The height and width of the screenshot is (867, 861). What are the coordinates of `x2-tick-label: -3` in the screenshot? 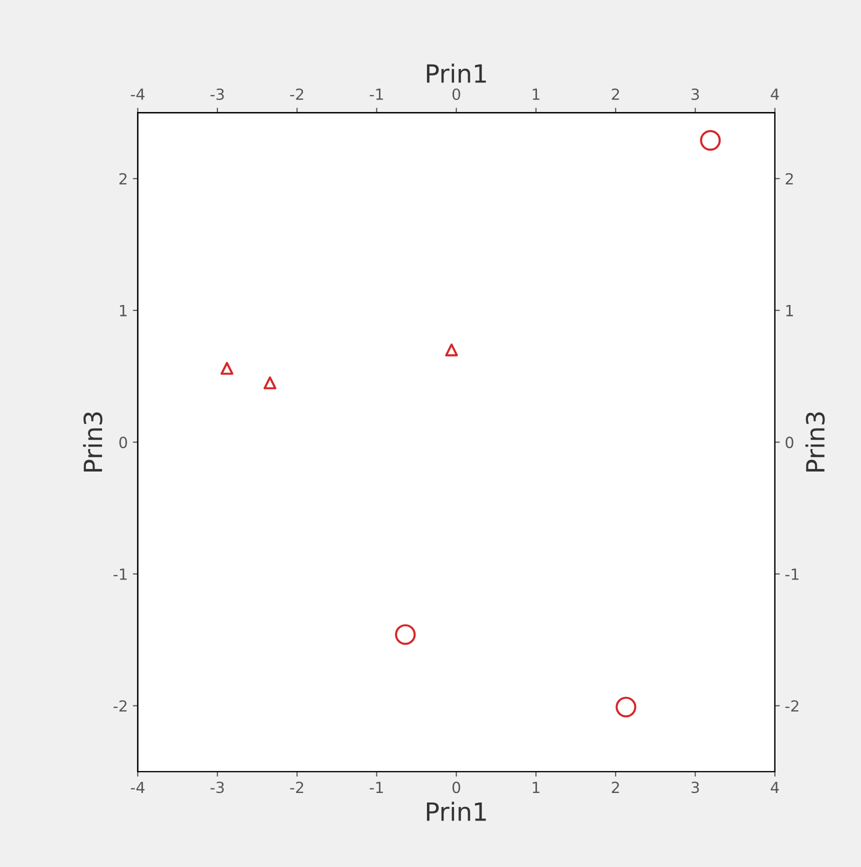 It's located at (217, 94).